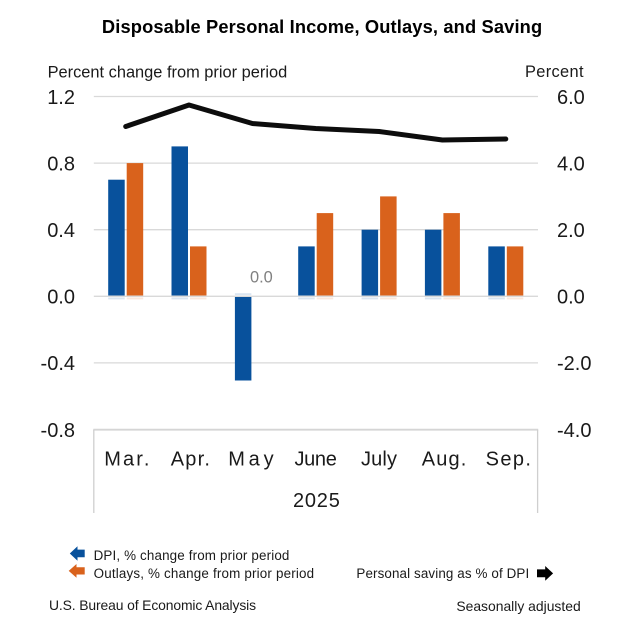 The width and height of the screenshot is (642, 633). I want to click on svg-text: Aug., so click(445, 459).